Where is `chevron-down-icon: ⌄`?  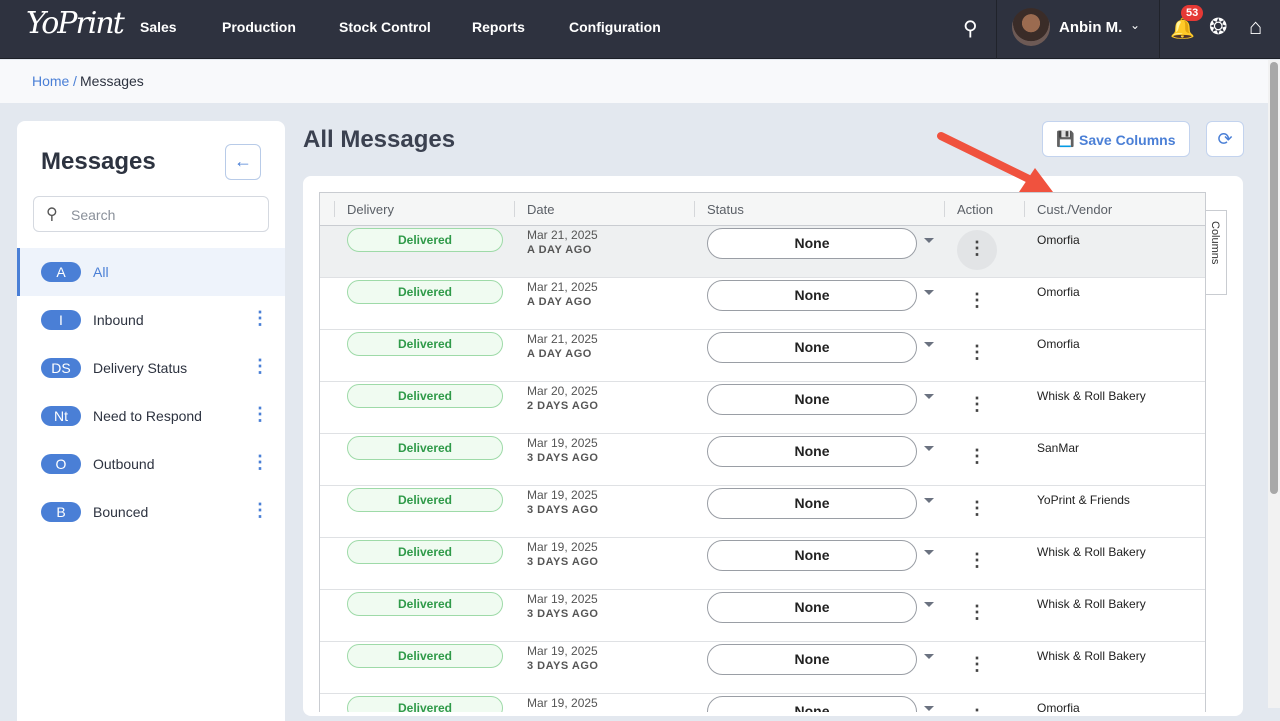 chevron-down-icon: ⌄ is located at coordinates (1135, 25).